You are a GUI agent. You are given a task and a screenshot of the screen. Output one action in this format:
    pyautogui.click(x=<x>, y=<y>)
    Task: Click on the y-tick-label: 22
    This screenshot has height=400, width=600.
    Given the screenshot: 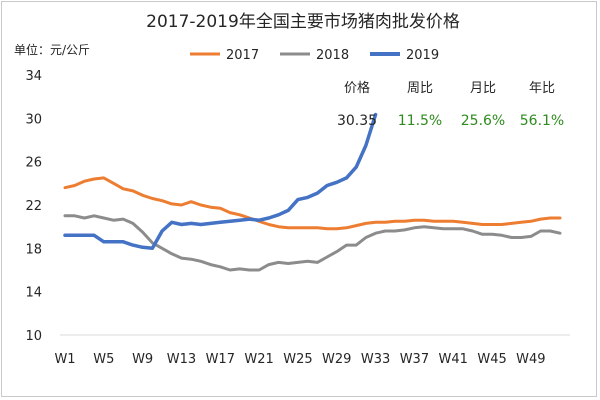 What is the action you would take?
    pyautogui.click(x=33, y=206)
    